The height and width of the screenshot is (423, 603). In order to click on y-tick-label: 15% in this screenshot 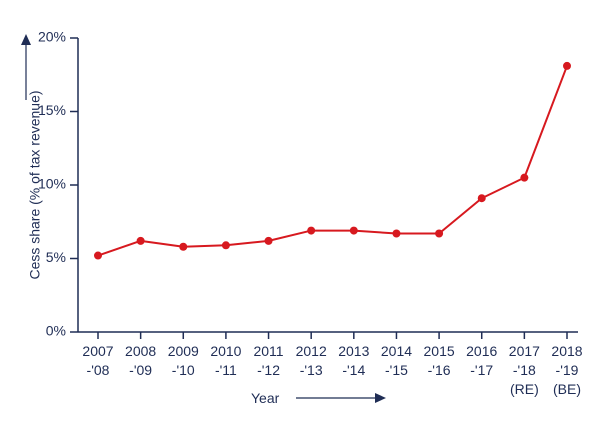, I will do `click(52, 110)`.